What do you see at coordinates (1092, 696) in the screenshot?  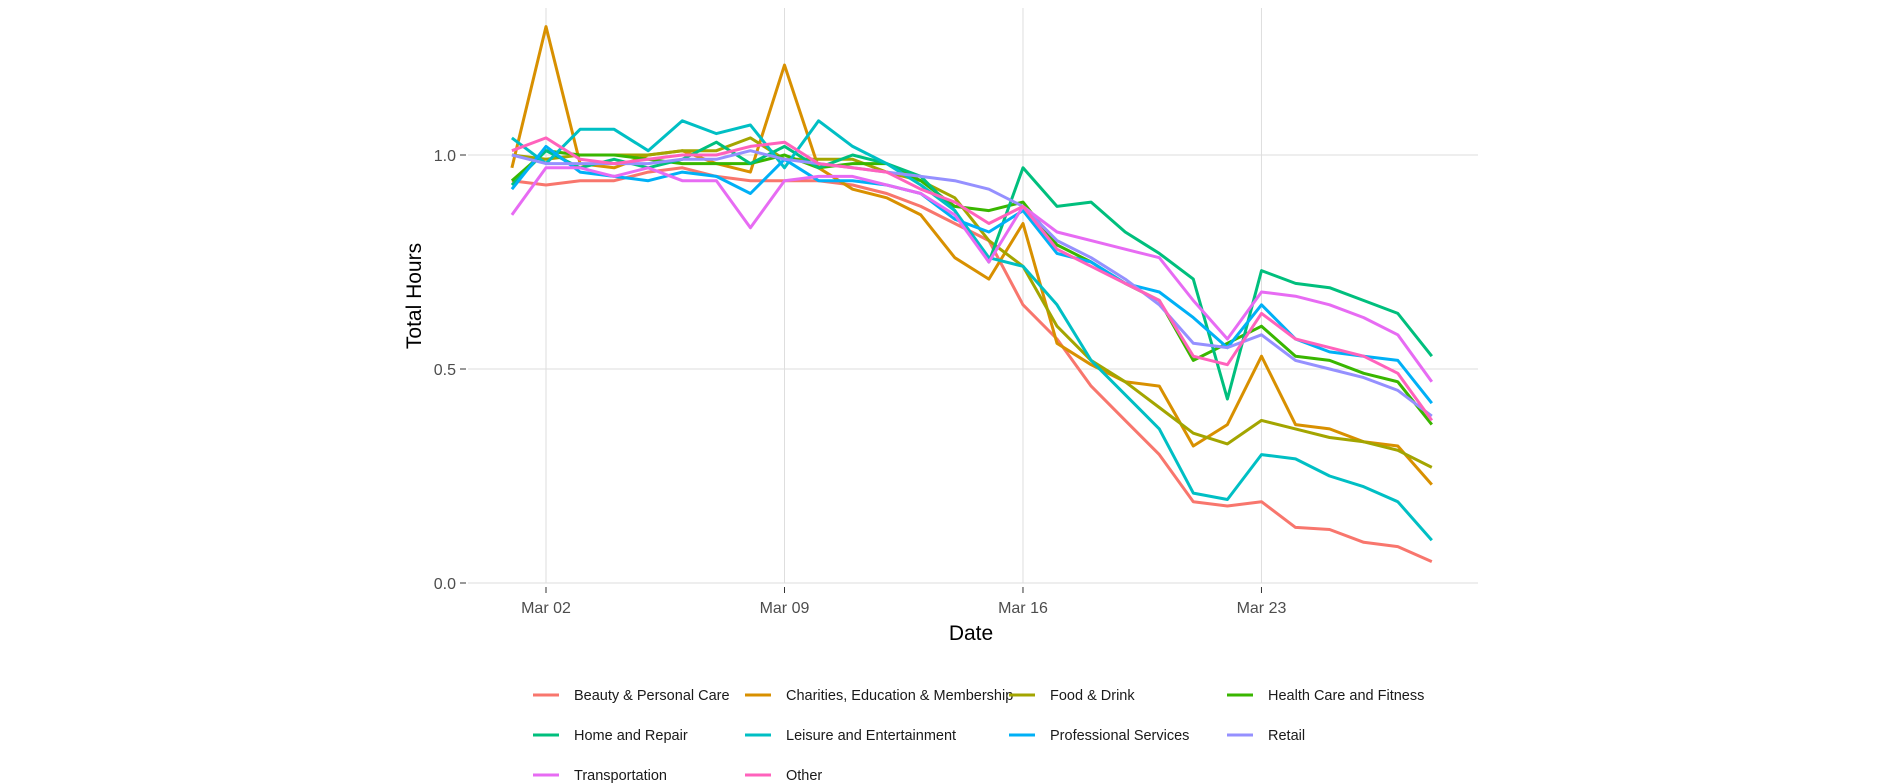 I see `legend-label: Food & Drink` at bounding box center [1092, 696].